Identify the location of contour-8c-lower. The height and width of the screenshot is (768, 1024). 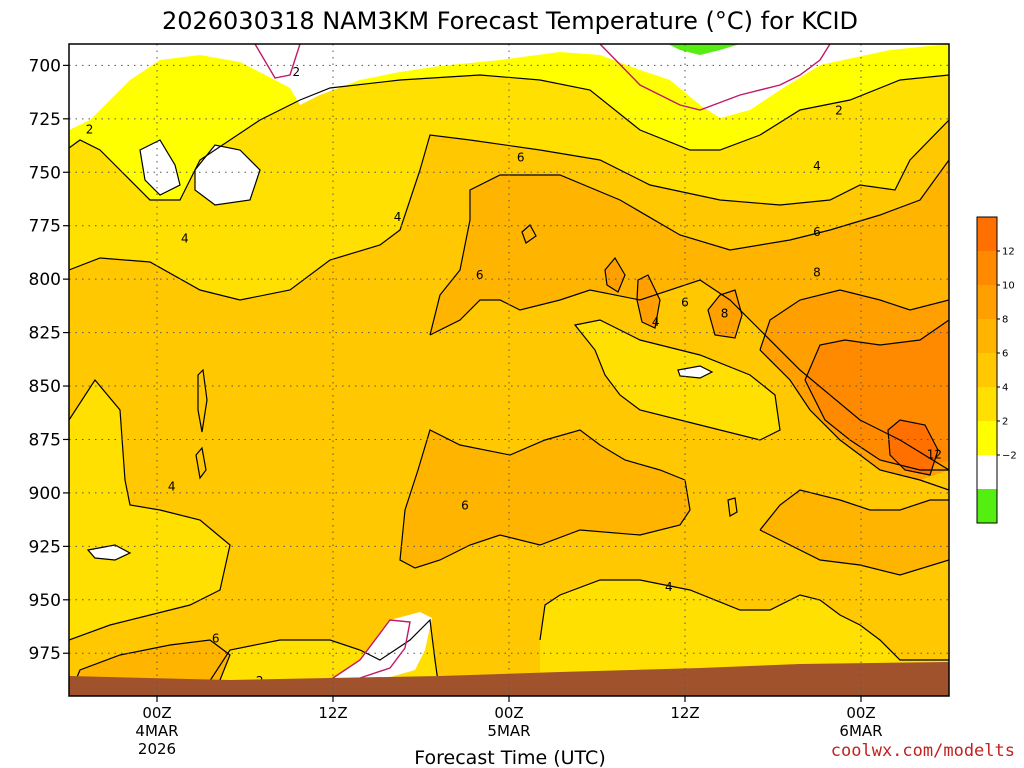
(854, 420).